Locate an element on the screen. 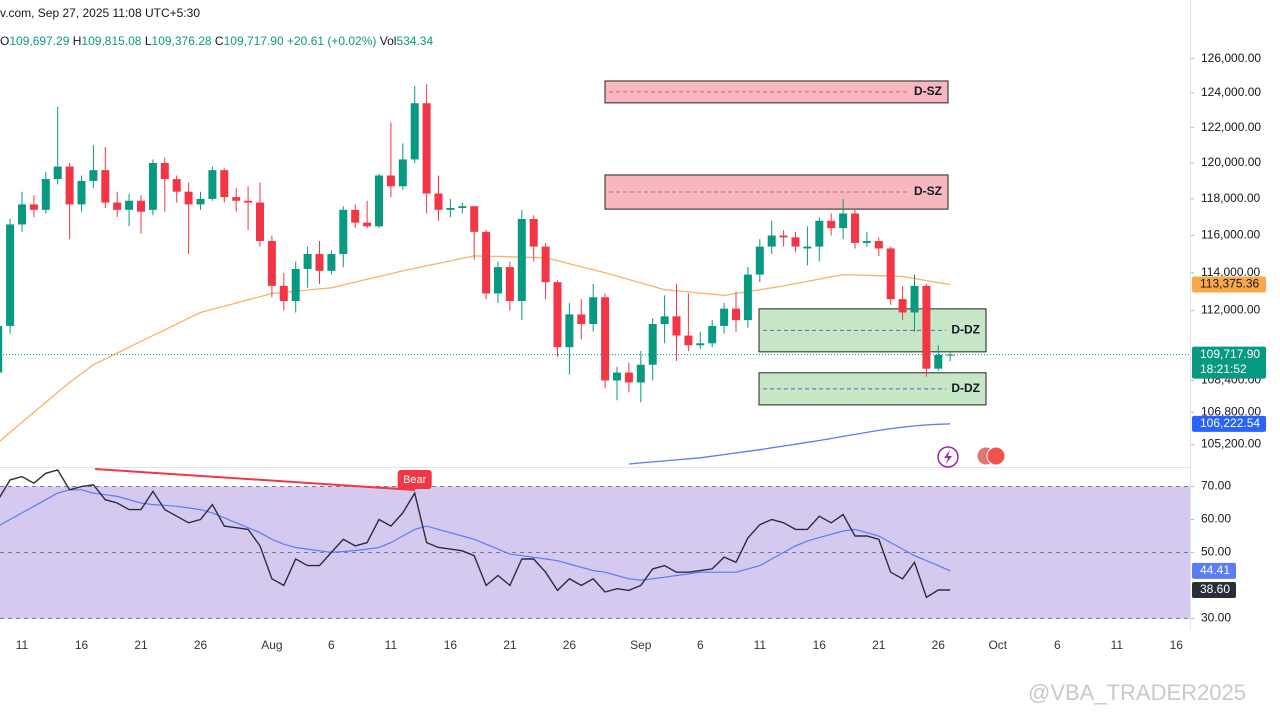 The height and width of the screenshot is (720, 1280). vol-key: Vol is located at coordinates (388, 41).